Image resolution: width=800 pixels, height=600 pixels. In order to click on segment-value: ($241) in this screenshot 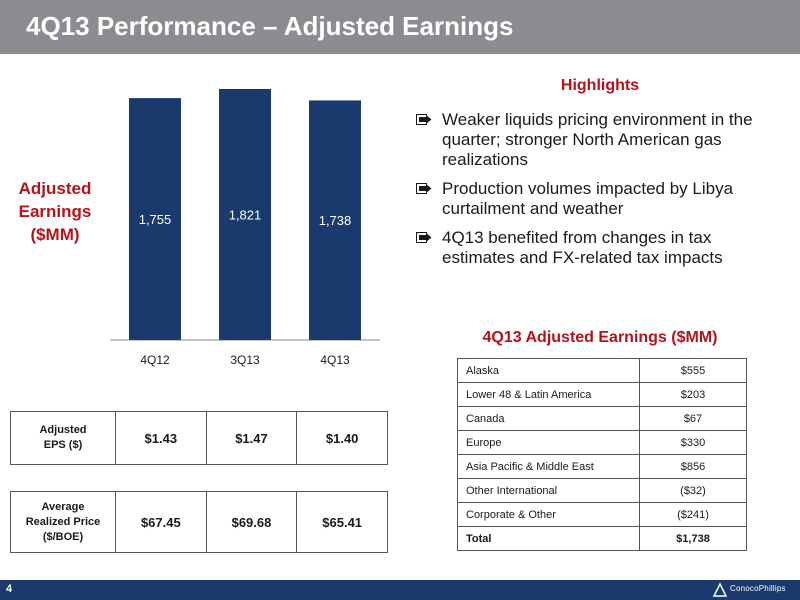, I will do `click(693, 514)`.